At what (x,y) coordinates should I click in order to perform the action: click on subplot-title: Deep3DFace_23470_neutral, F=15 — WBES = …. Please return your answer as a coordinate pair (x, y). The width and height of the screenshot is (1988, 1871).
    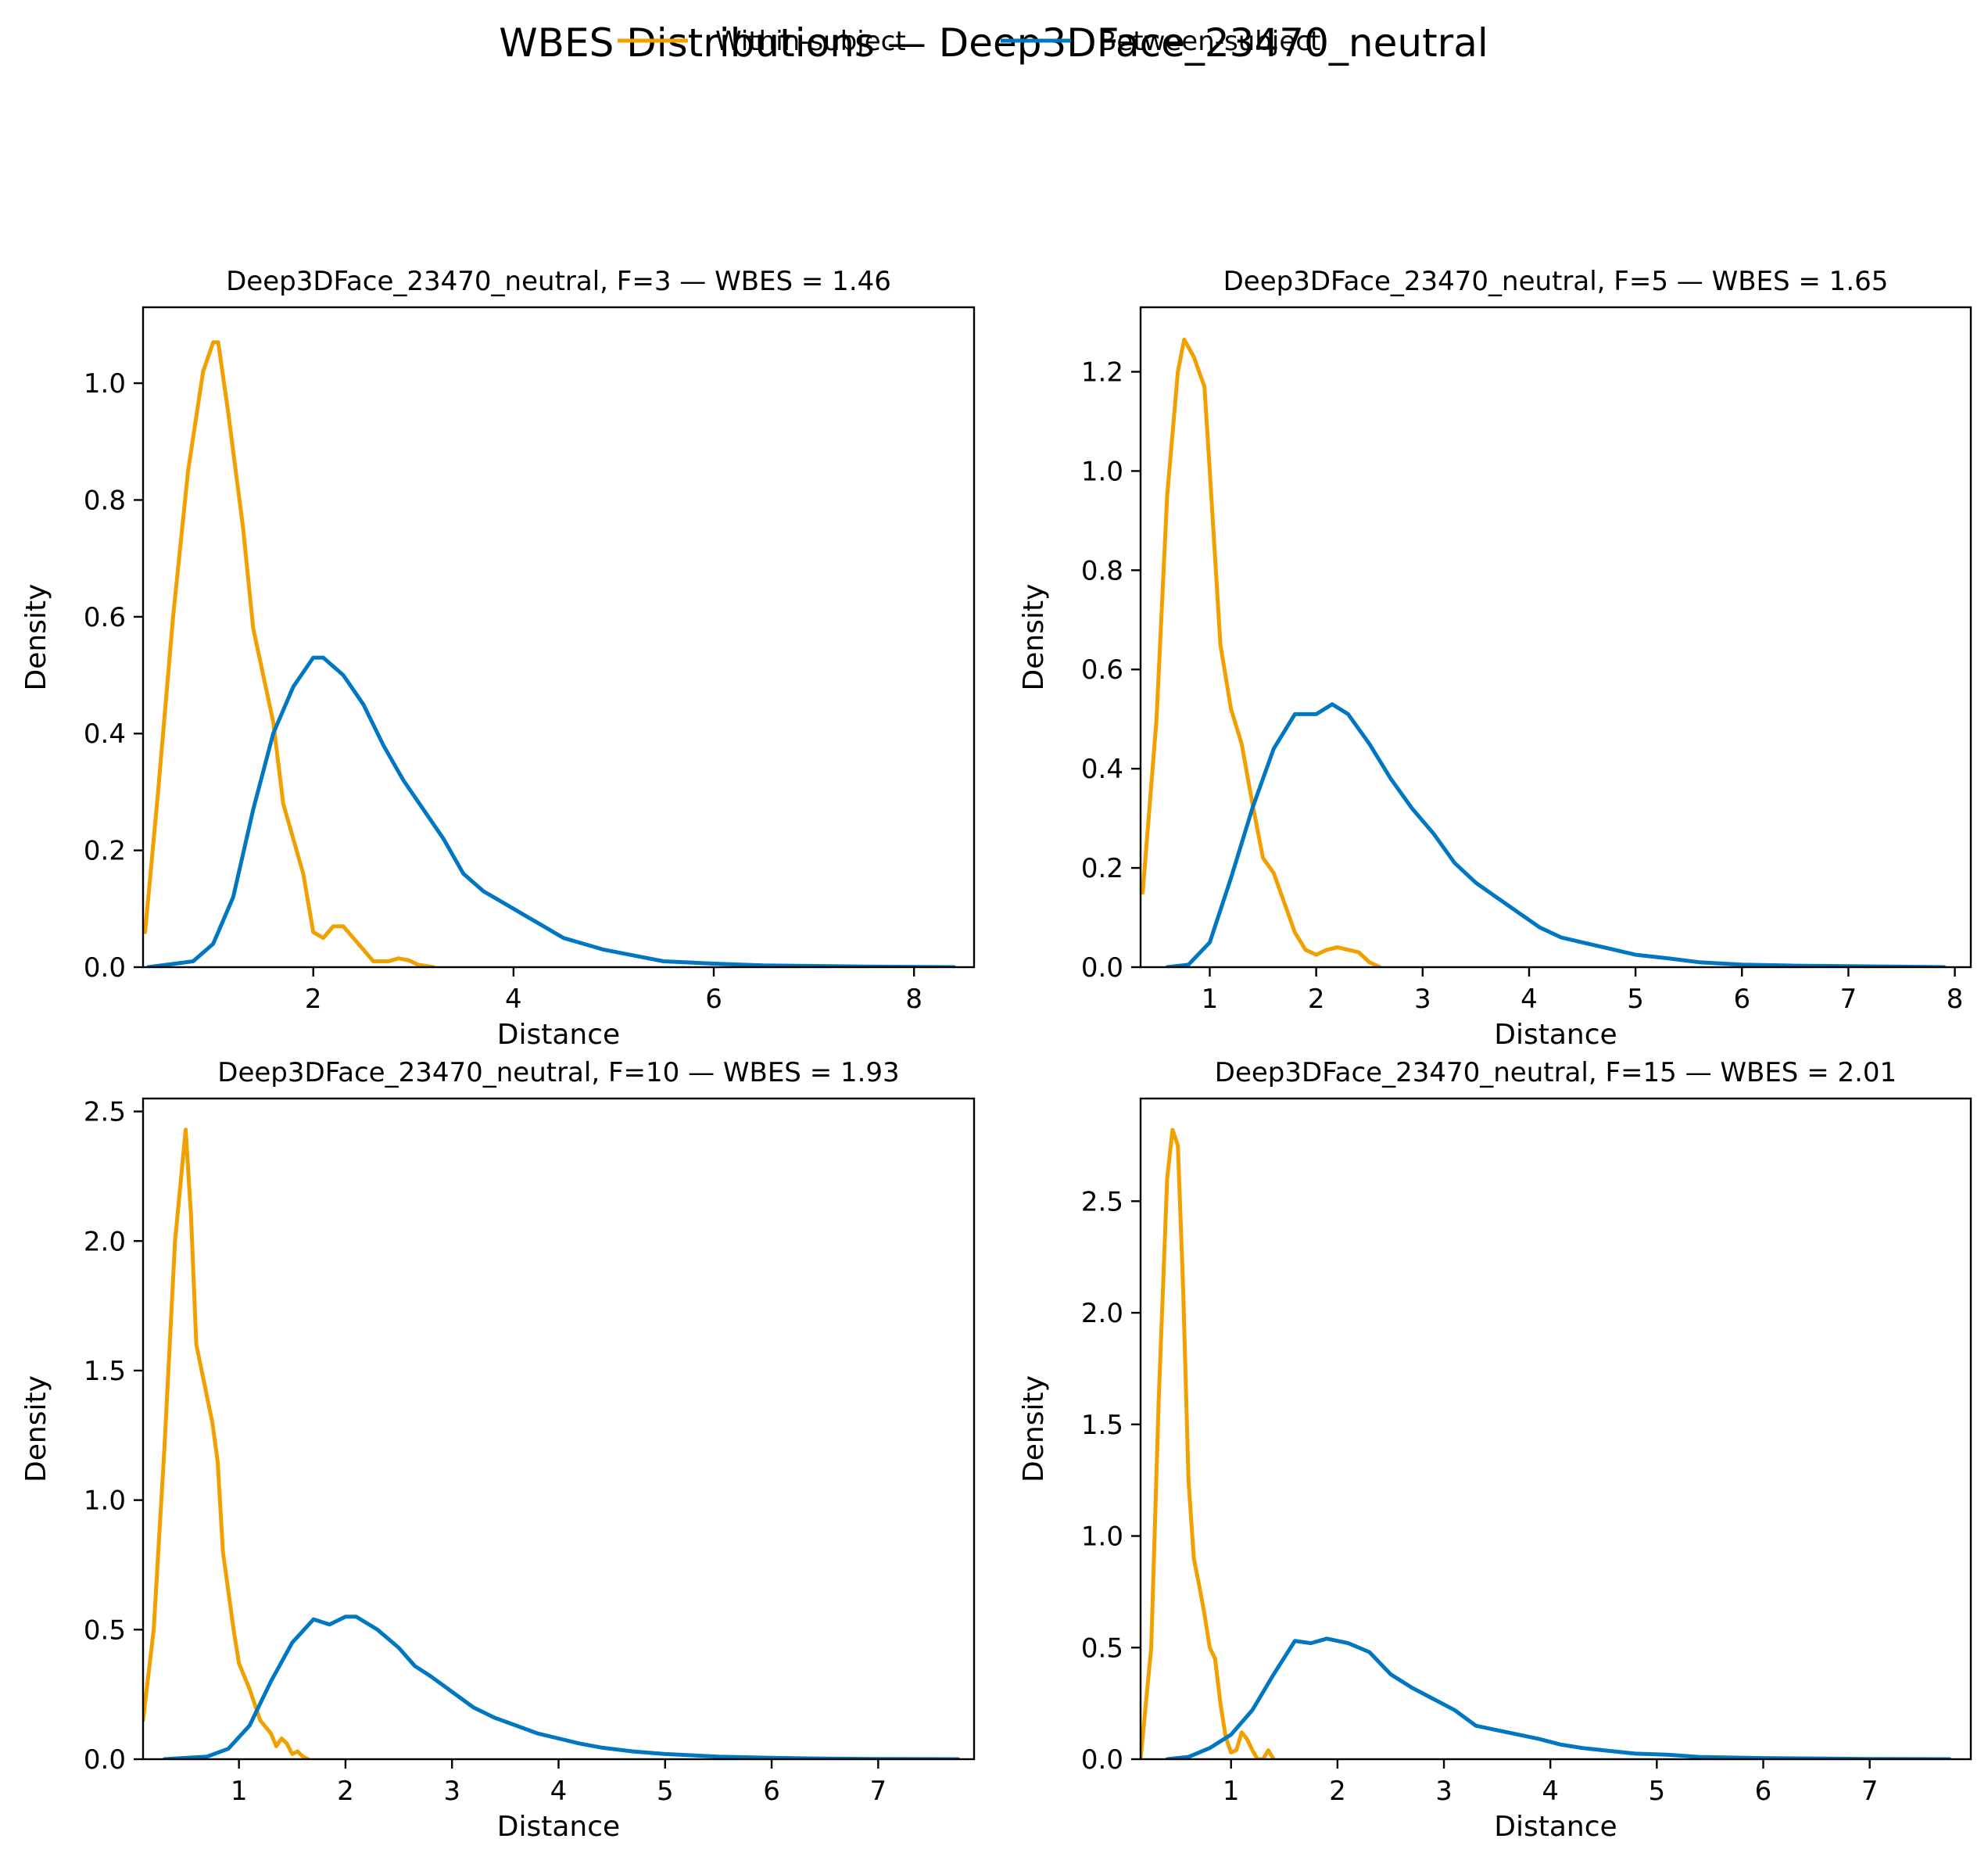
    Looking at the image, I should click on (1556, 1072).